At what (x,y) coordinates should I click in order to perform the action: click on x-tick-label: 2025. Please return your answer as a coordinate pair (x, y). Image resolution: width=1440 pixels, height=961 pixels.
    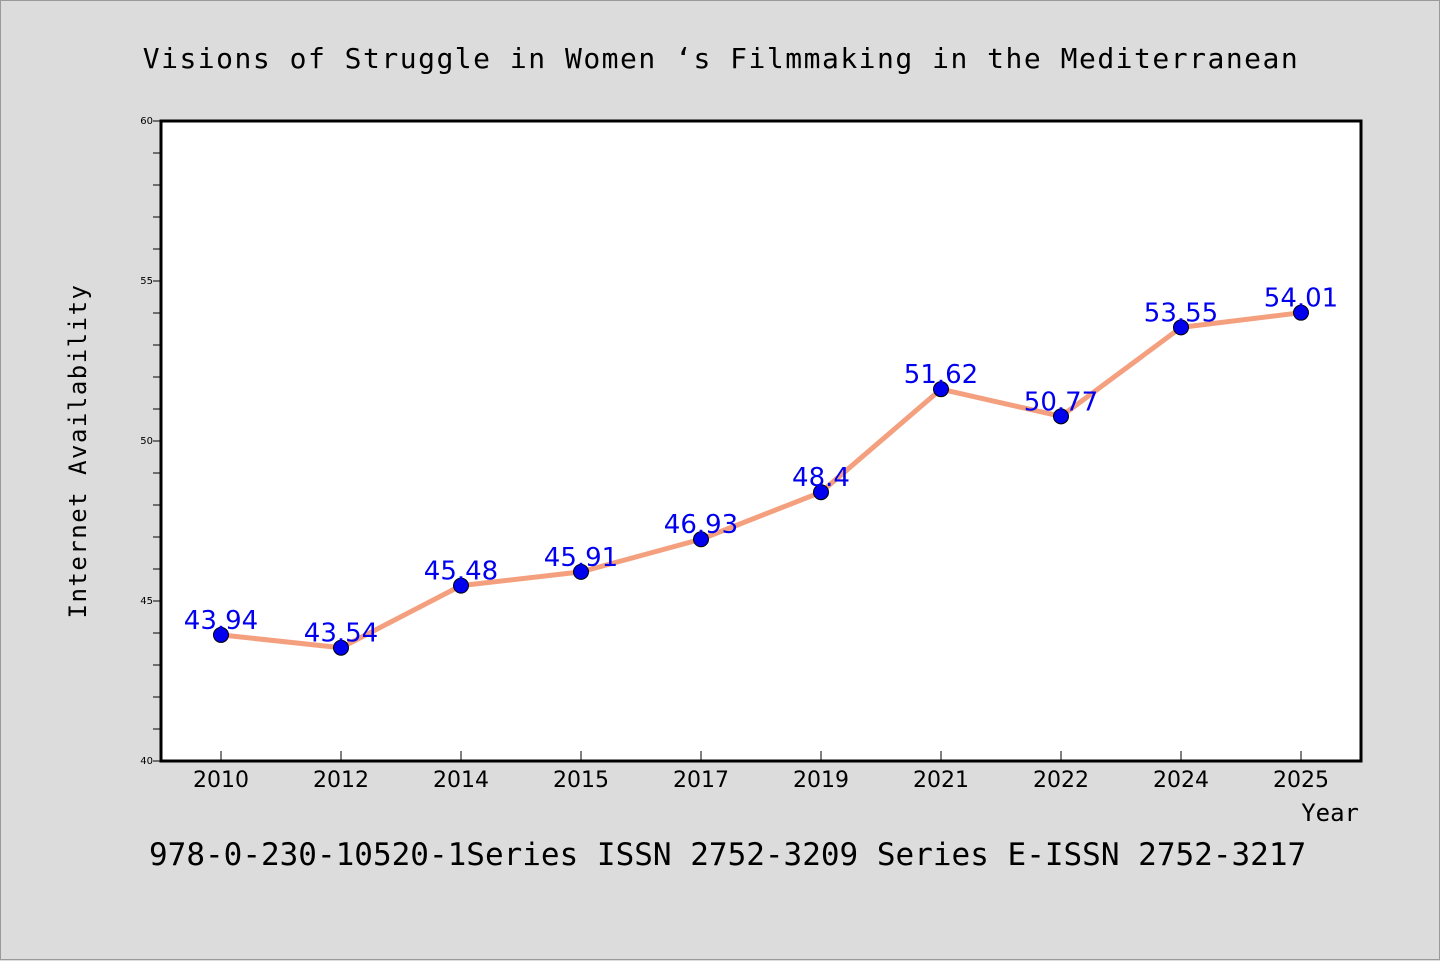
    Looking at the image, I should click on (1301, 780).